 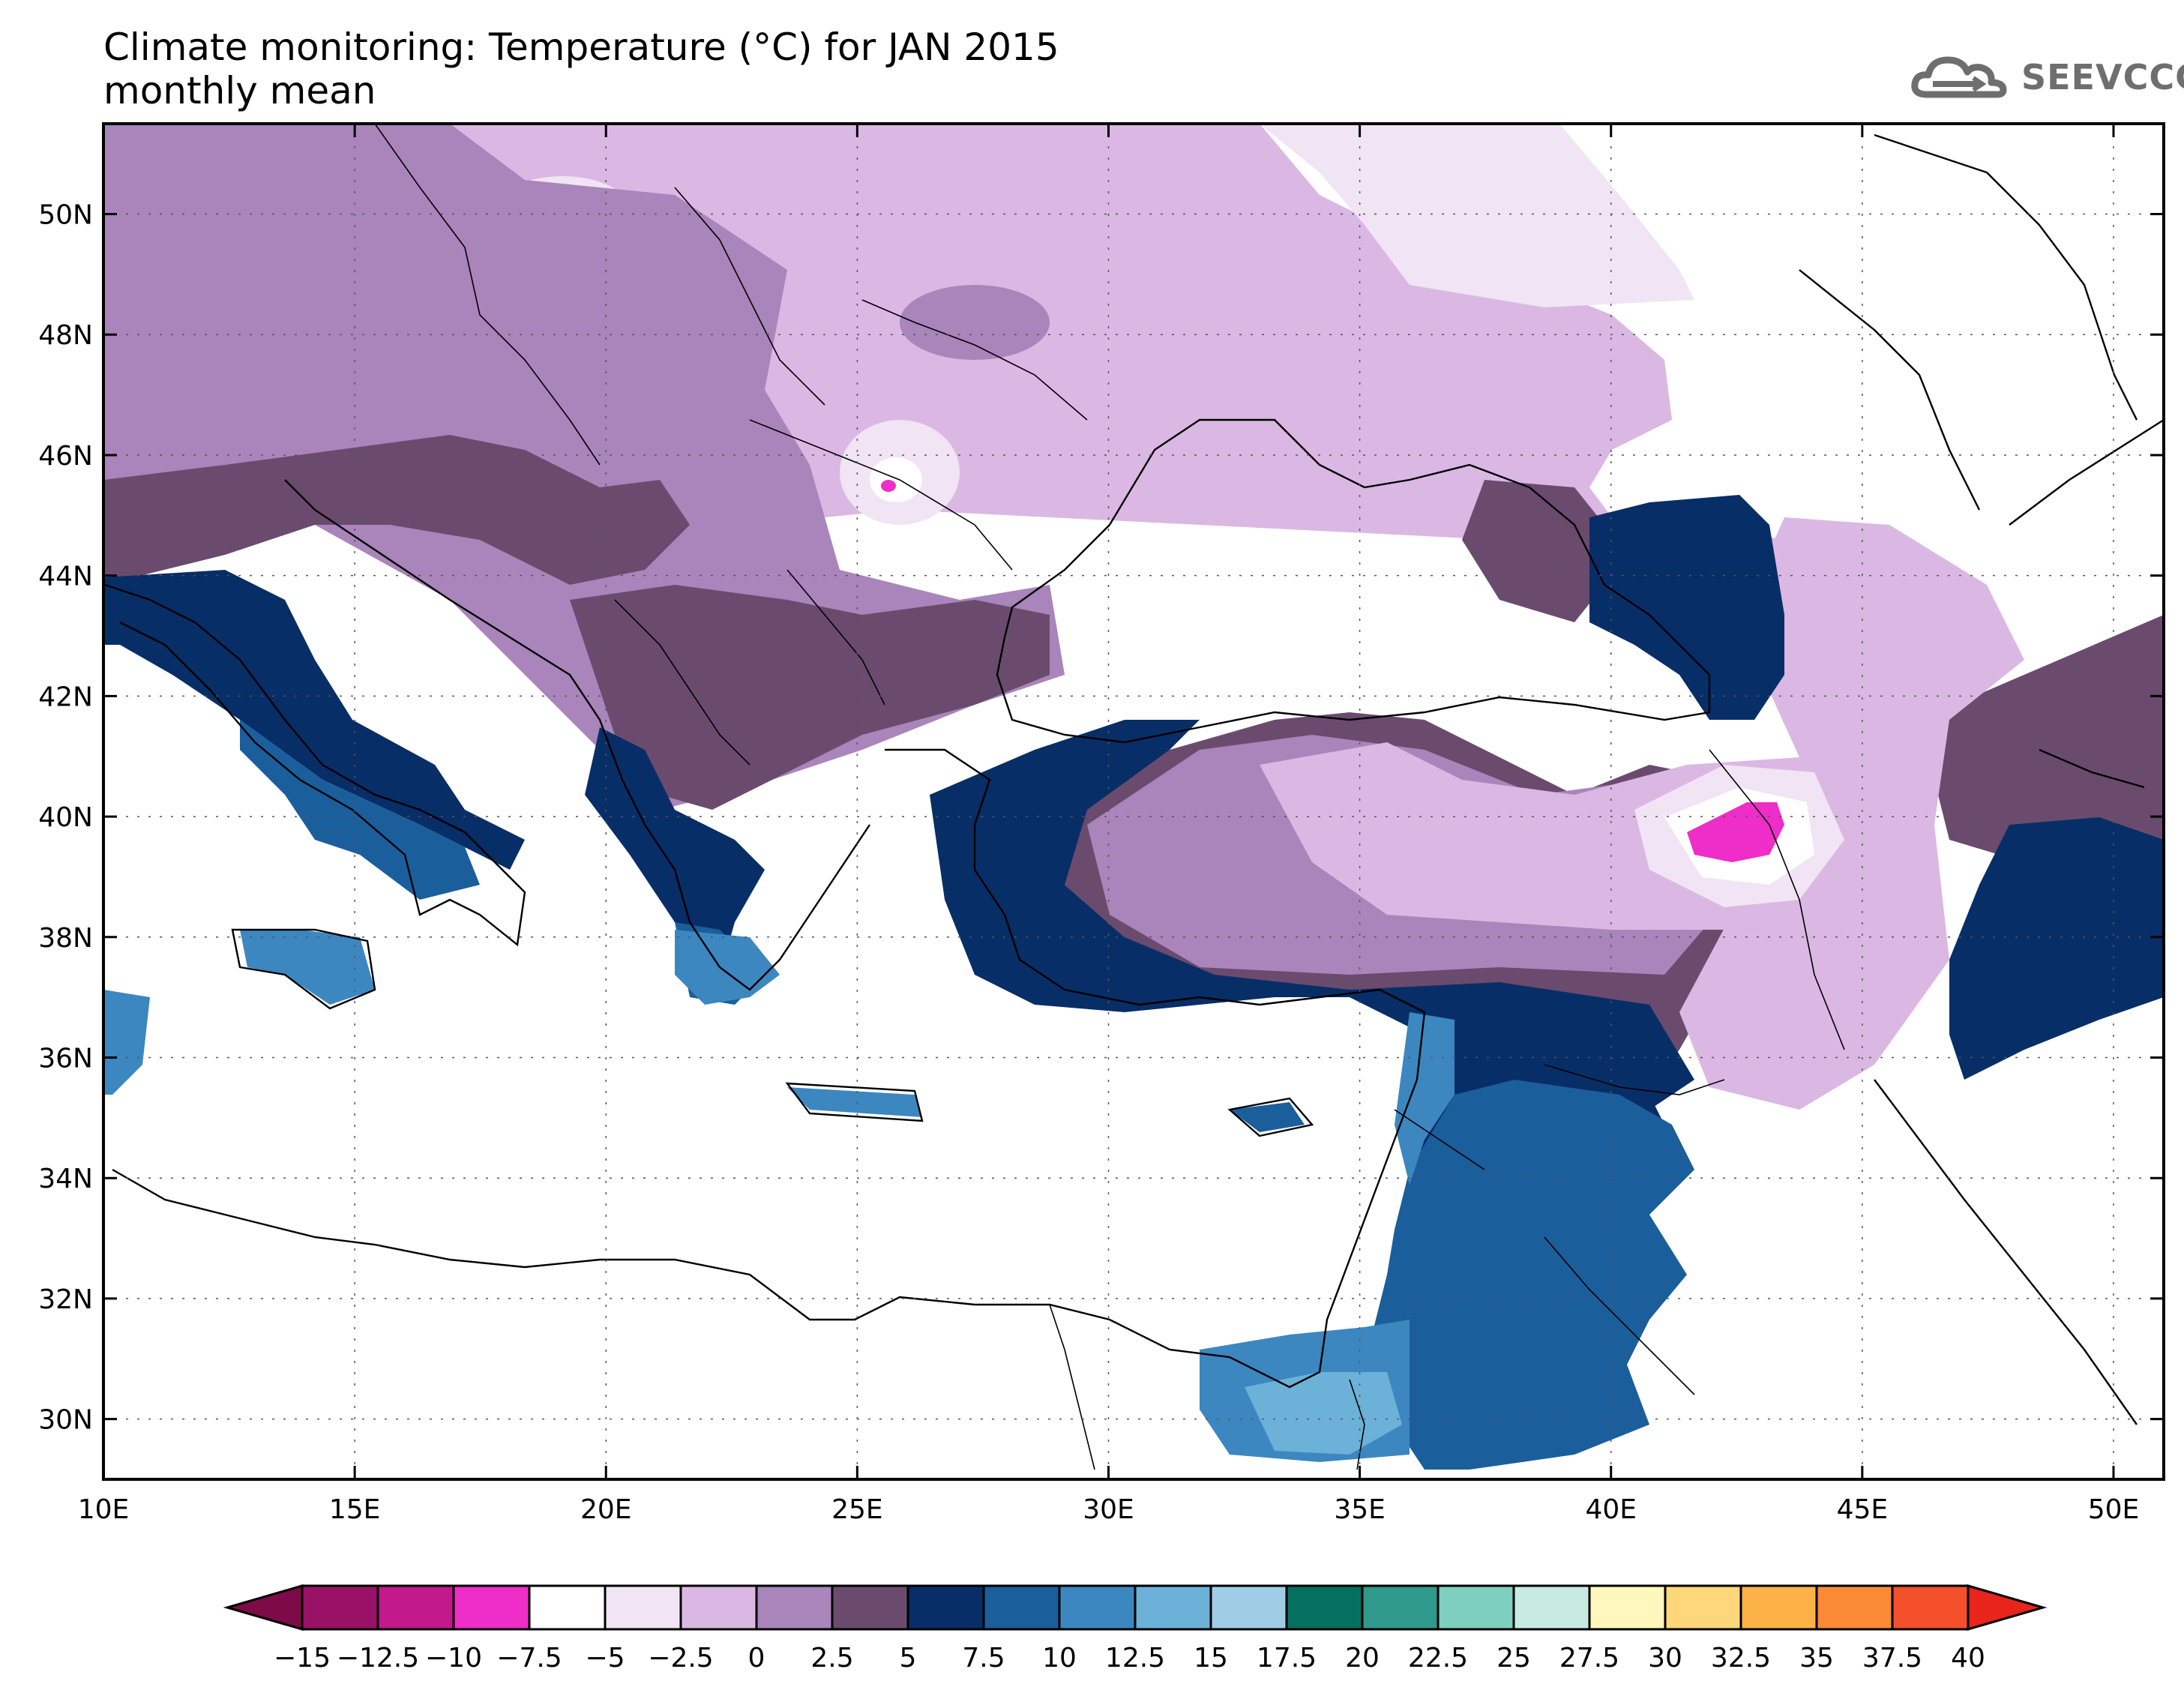 I want to click on zone-pale-northeast, so click(x=1477, y=215).